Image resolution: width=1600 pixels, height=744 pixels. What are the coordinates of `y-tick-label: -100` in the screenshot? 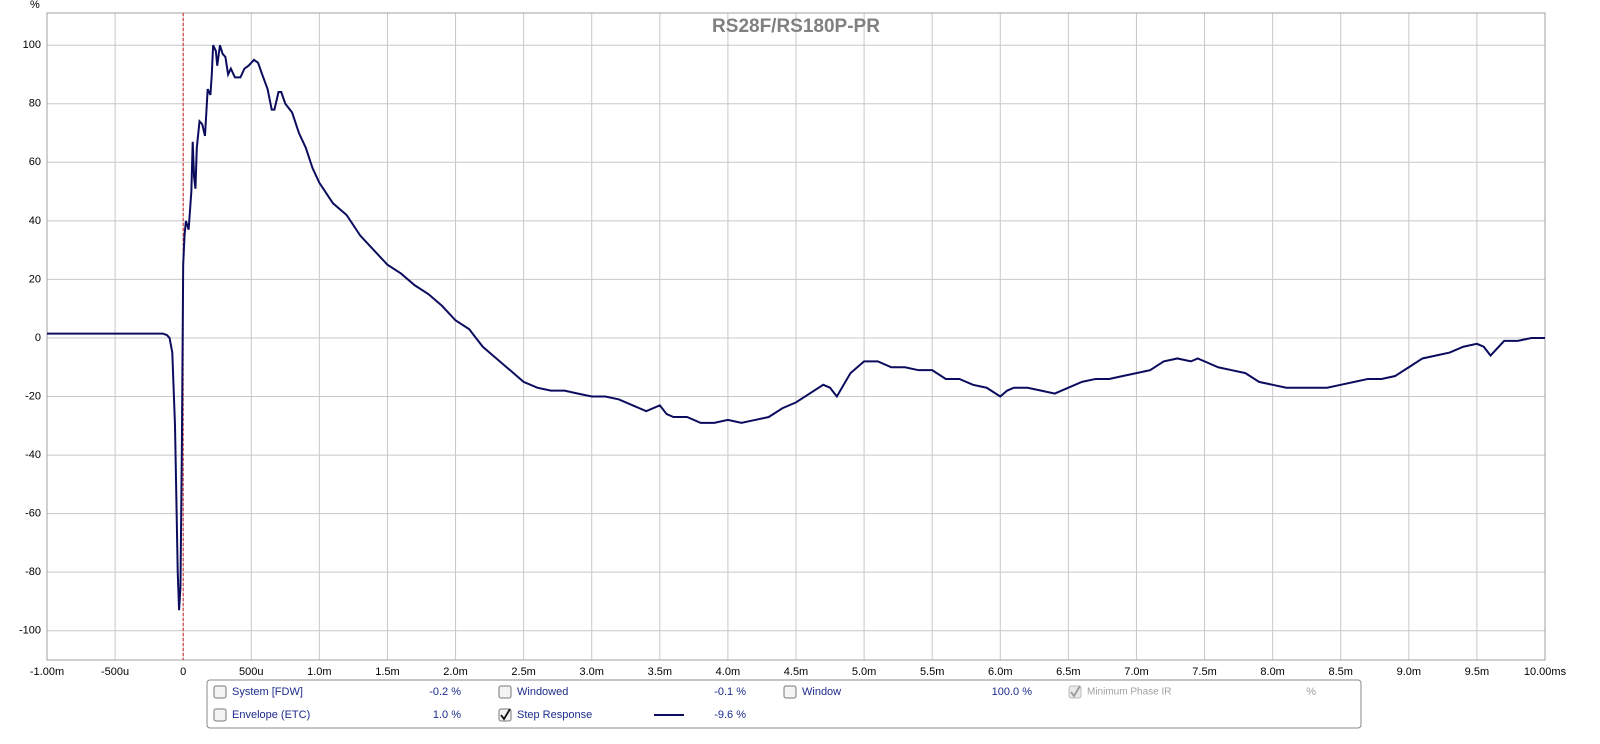 It's located at (30, 631).